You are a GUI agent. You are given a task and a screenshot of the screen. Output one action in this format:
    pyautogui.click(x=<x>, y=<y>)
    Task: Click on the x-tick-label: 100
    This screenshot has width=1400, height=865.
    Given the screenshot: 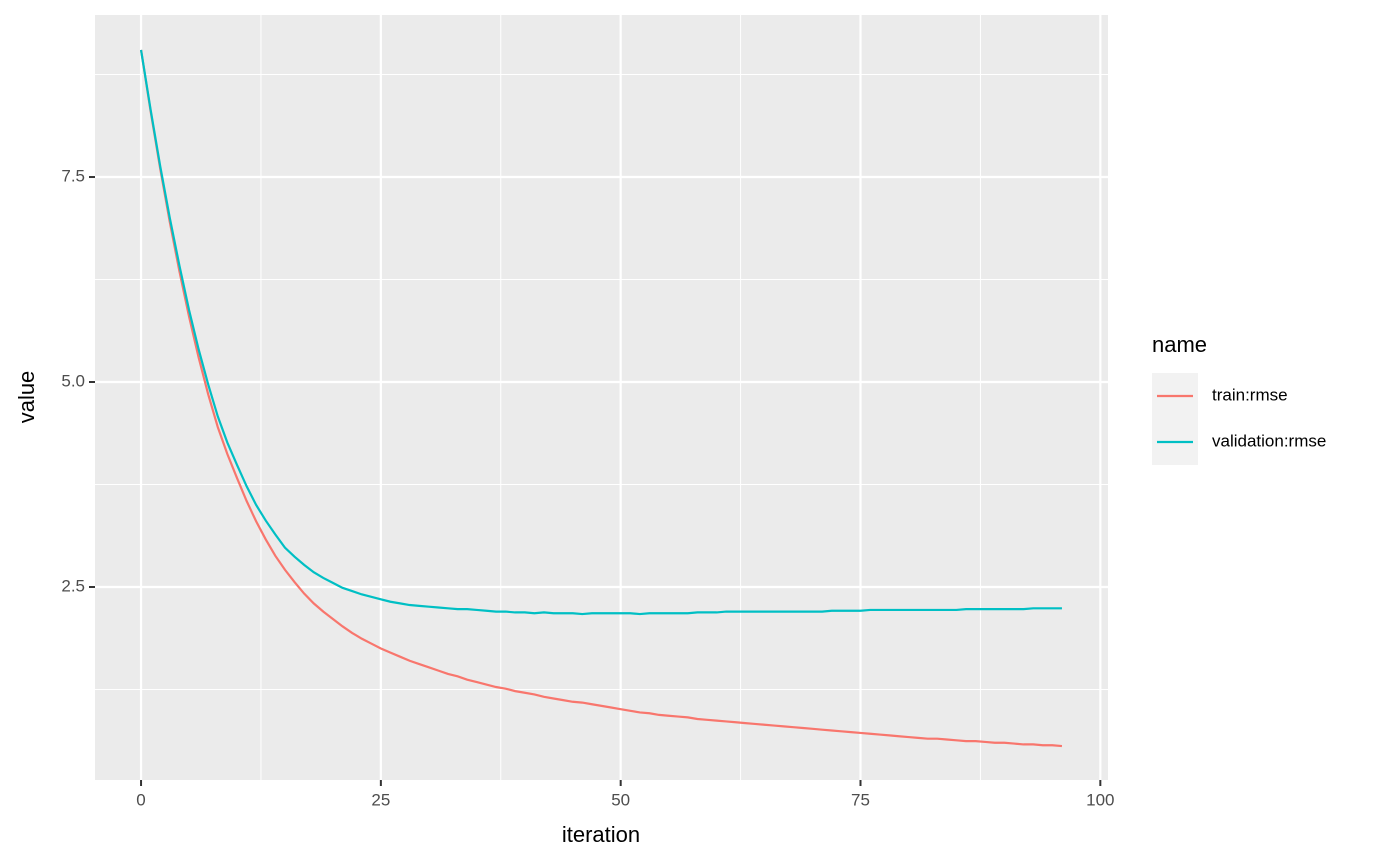 What is the action you would take?
    pyautogui.click(x=1100, y=799)
    